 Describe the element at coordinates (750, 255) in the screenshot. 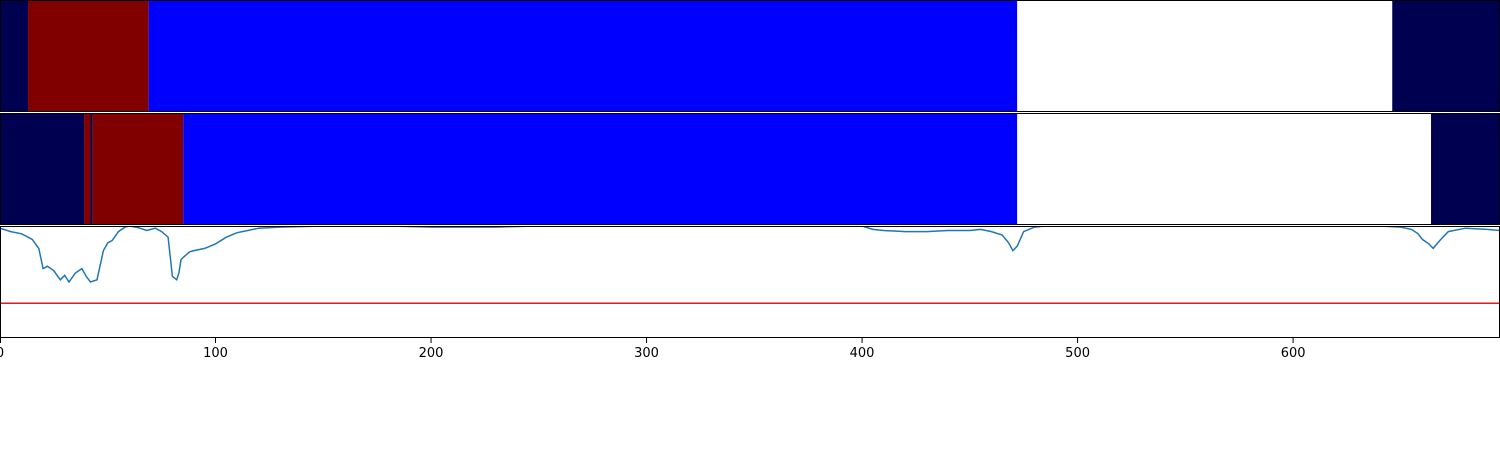

I see `signal-line` at that location.